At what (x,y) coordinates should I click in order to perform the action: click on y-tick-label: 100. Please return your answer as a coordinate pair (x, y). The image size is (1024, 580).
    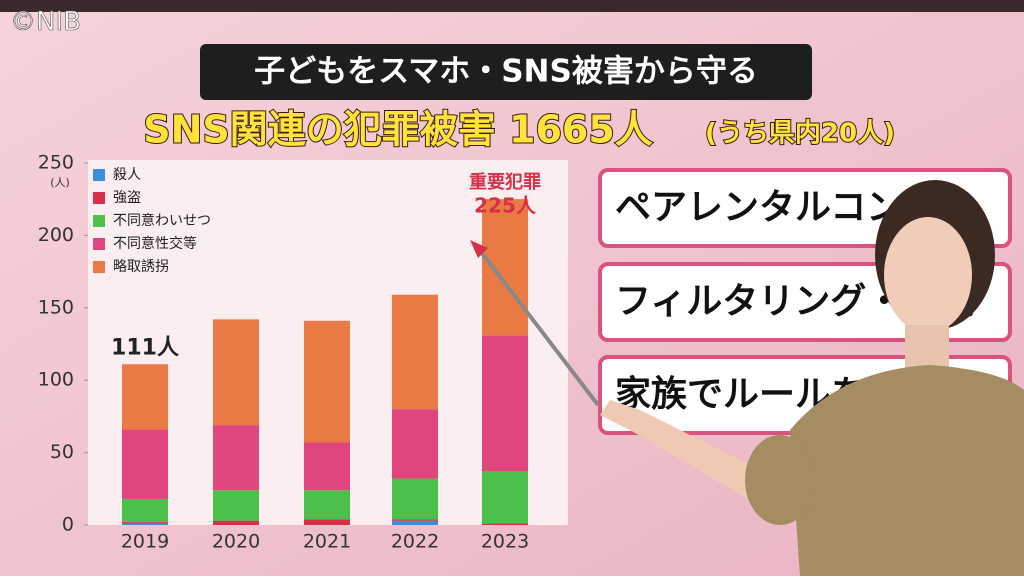
    Looking at the image, I should click on (56, 380).